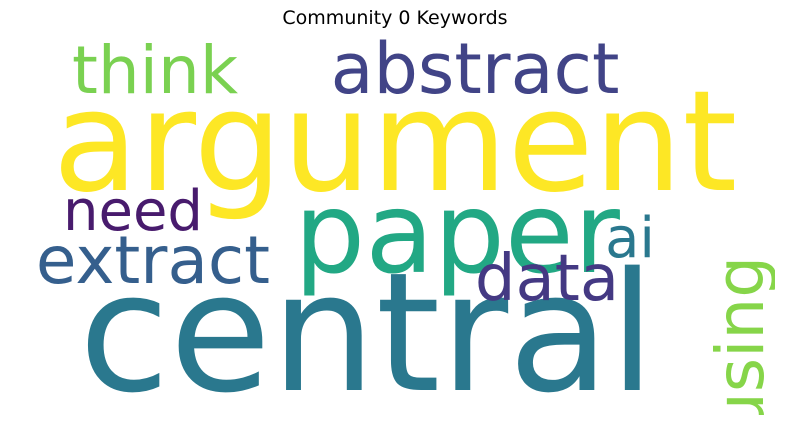 This screenshot has height=429, width=790. I want to click on word-extract: extract, so click(153, 260).